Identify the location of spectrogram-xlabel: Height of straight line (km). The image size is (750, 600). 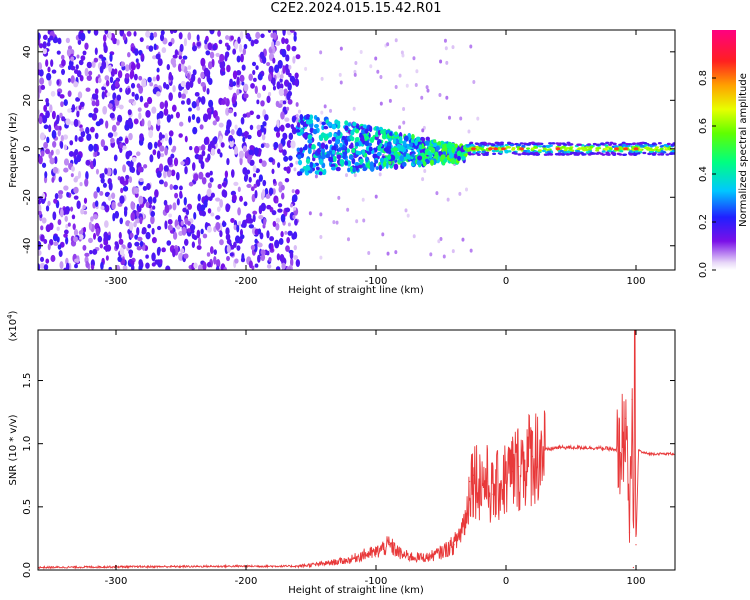
(356, 290).